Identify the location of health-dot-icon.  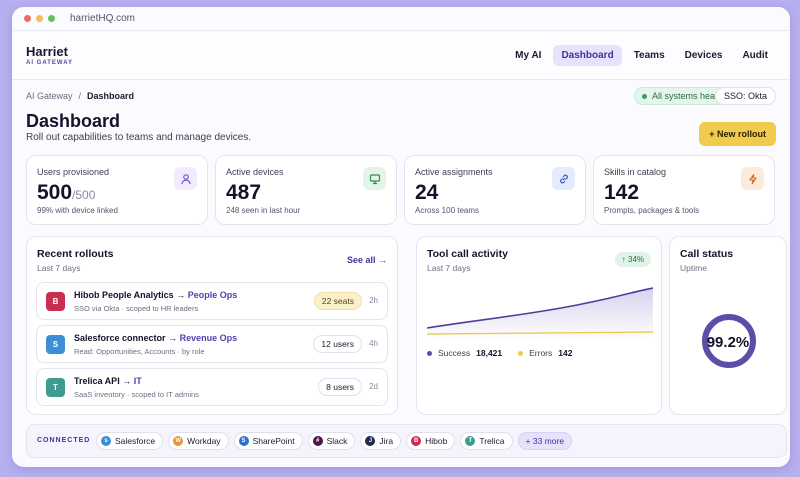
(644, 96).